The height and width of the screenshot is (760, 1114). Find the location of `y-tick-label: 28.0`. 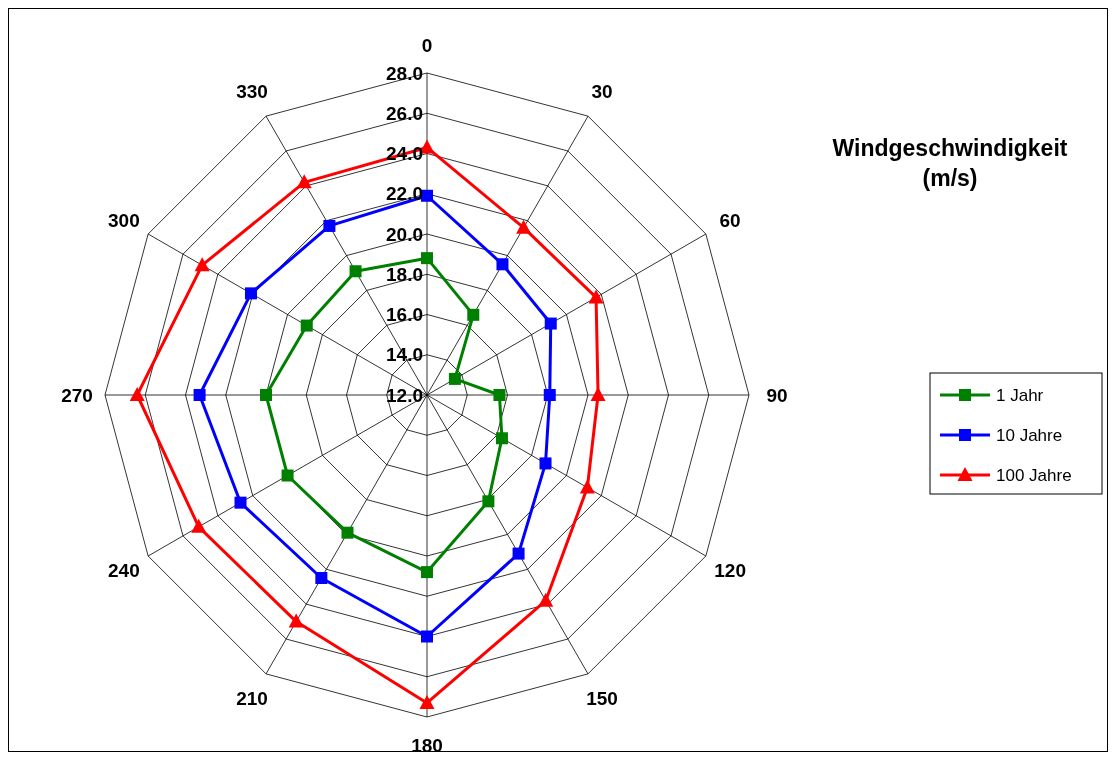

y-tick-label: 28.0 is located at coordinates (404, 73).